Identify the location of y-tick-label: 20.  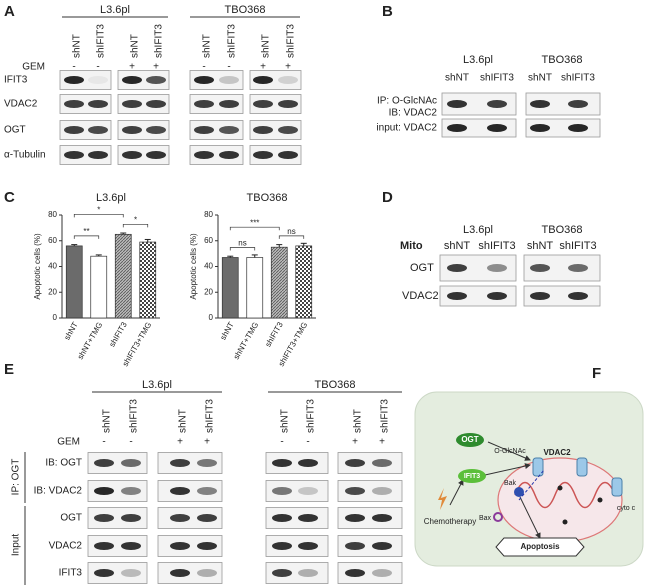
(52, 291).